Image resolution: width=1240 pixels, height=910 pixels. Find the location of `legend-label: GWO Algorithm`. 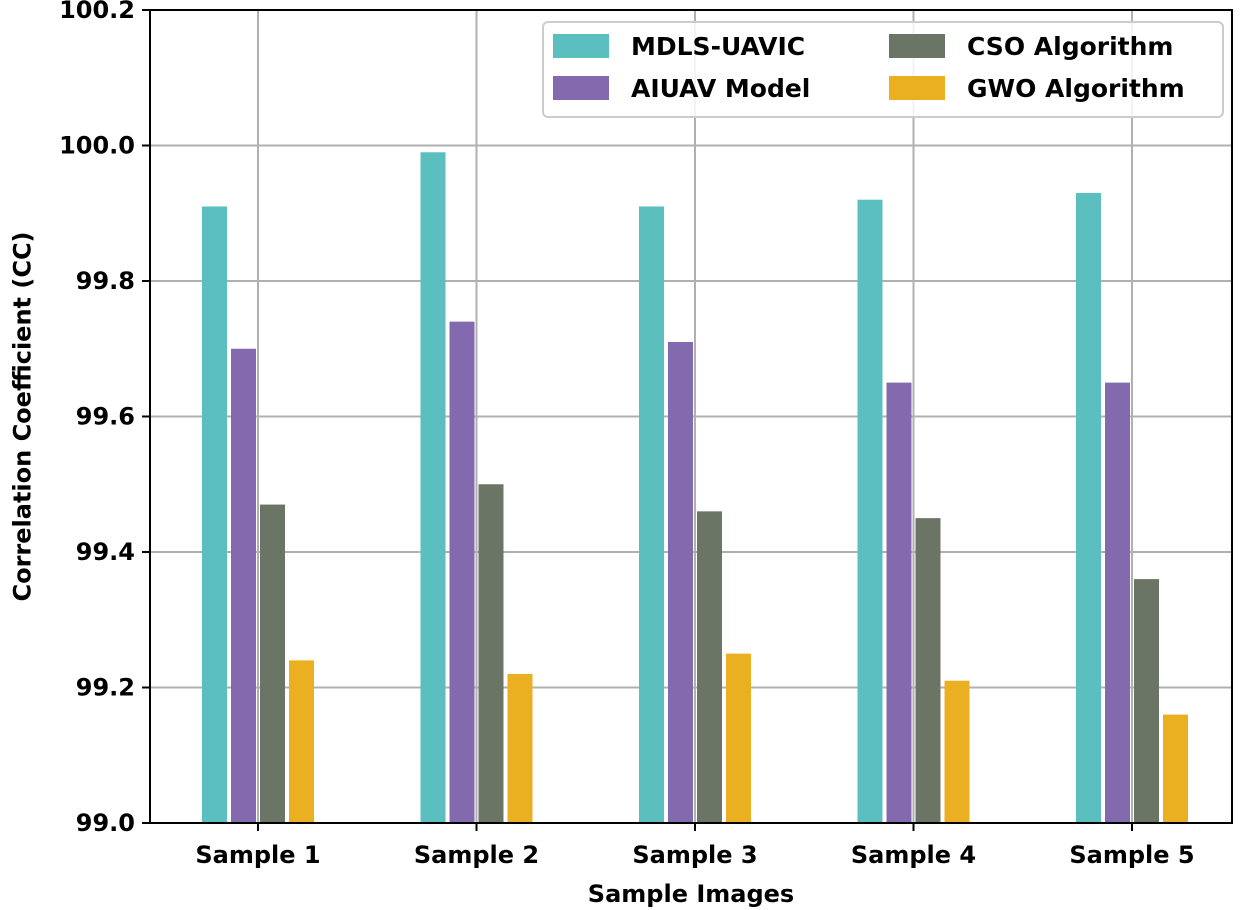

legend-label: GWO Algorithm is located at coordinates (1076, 88).